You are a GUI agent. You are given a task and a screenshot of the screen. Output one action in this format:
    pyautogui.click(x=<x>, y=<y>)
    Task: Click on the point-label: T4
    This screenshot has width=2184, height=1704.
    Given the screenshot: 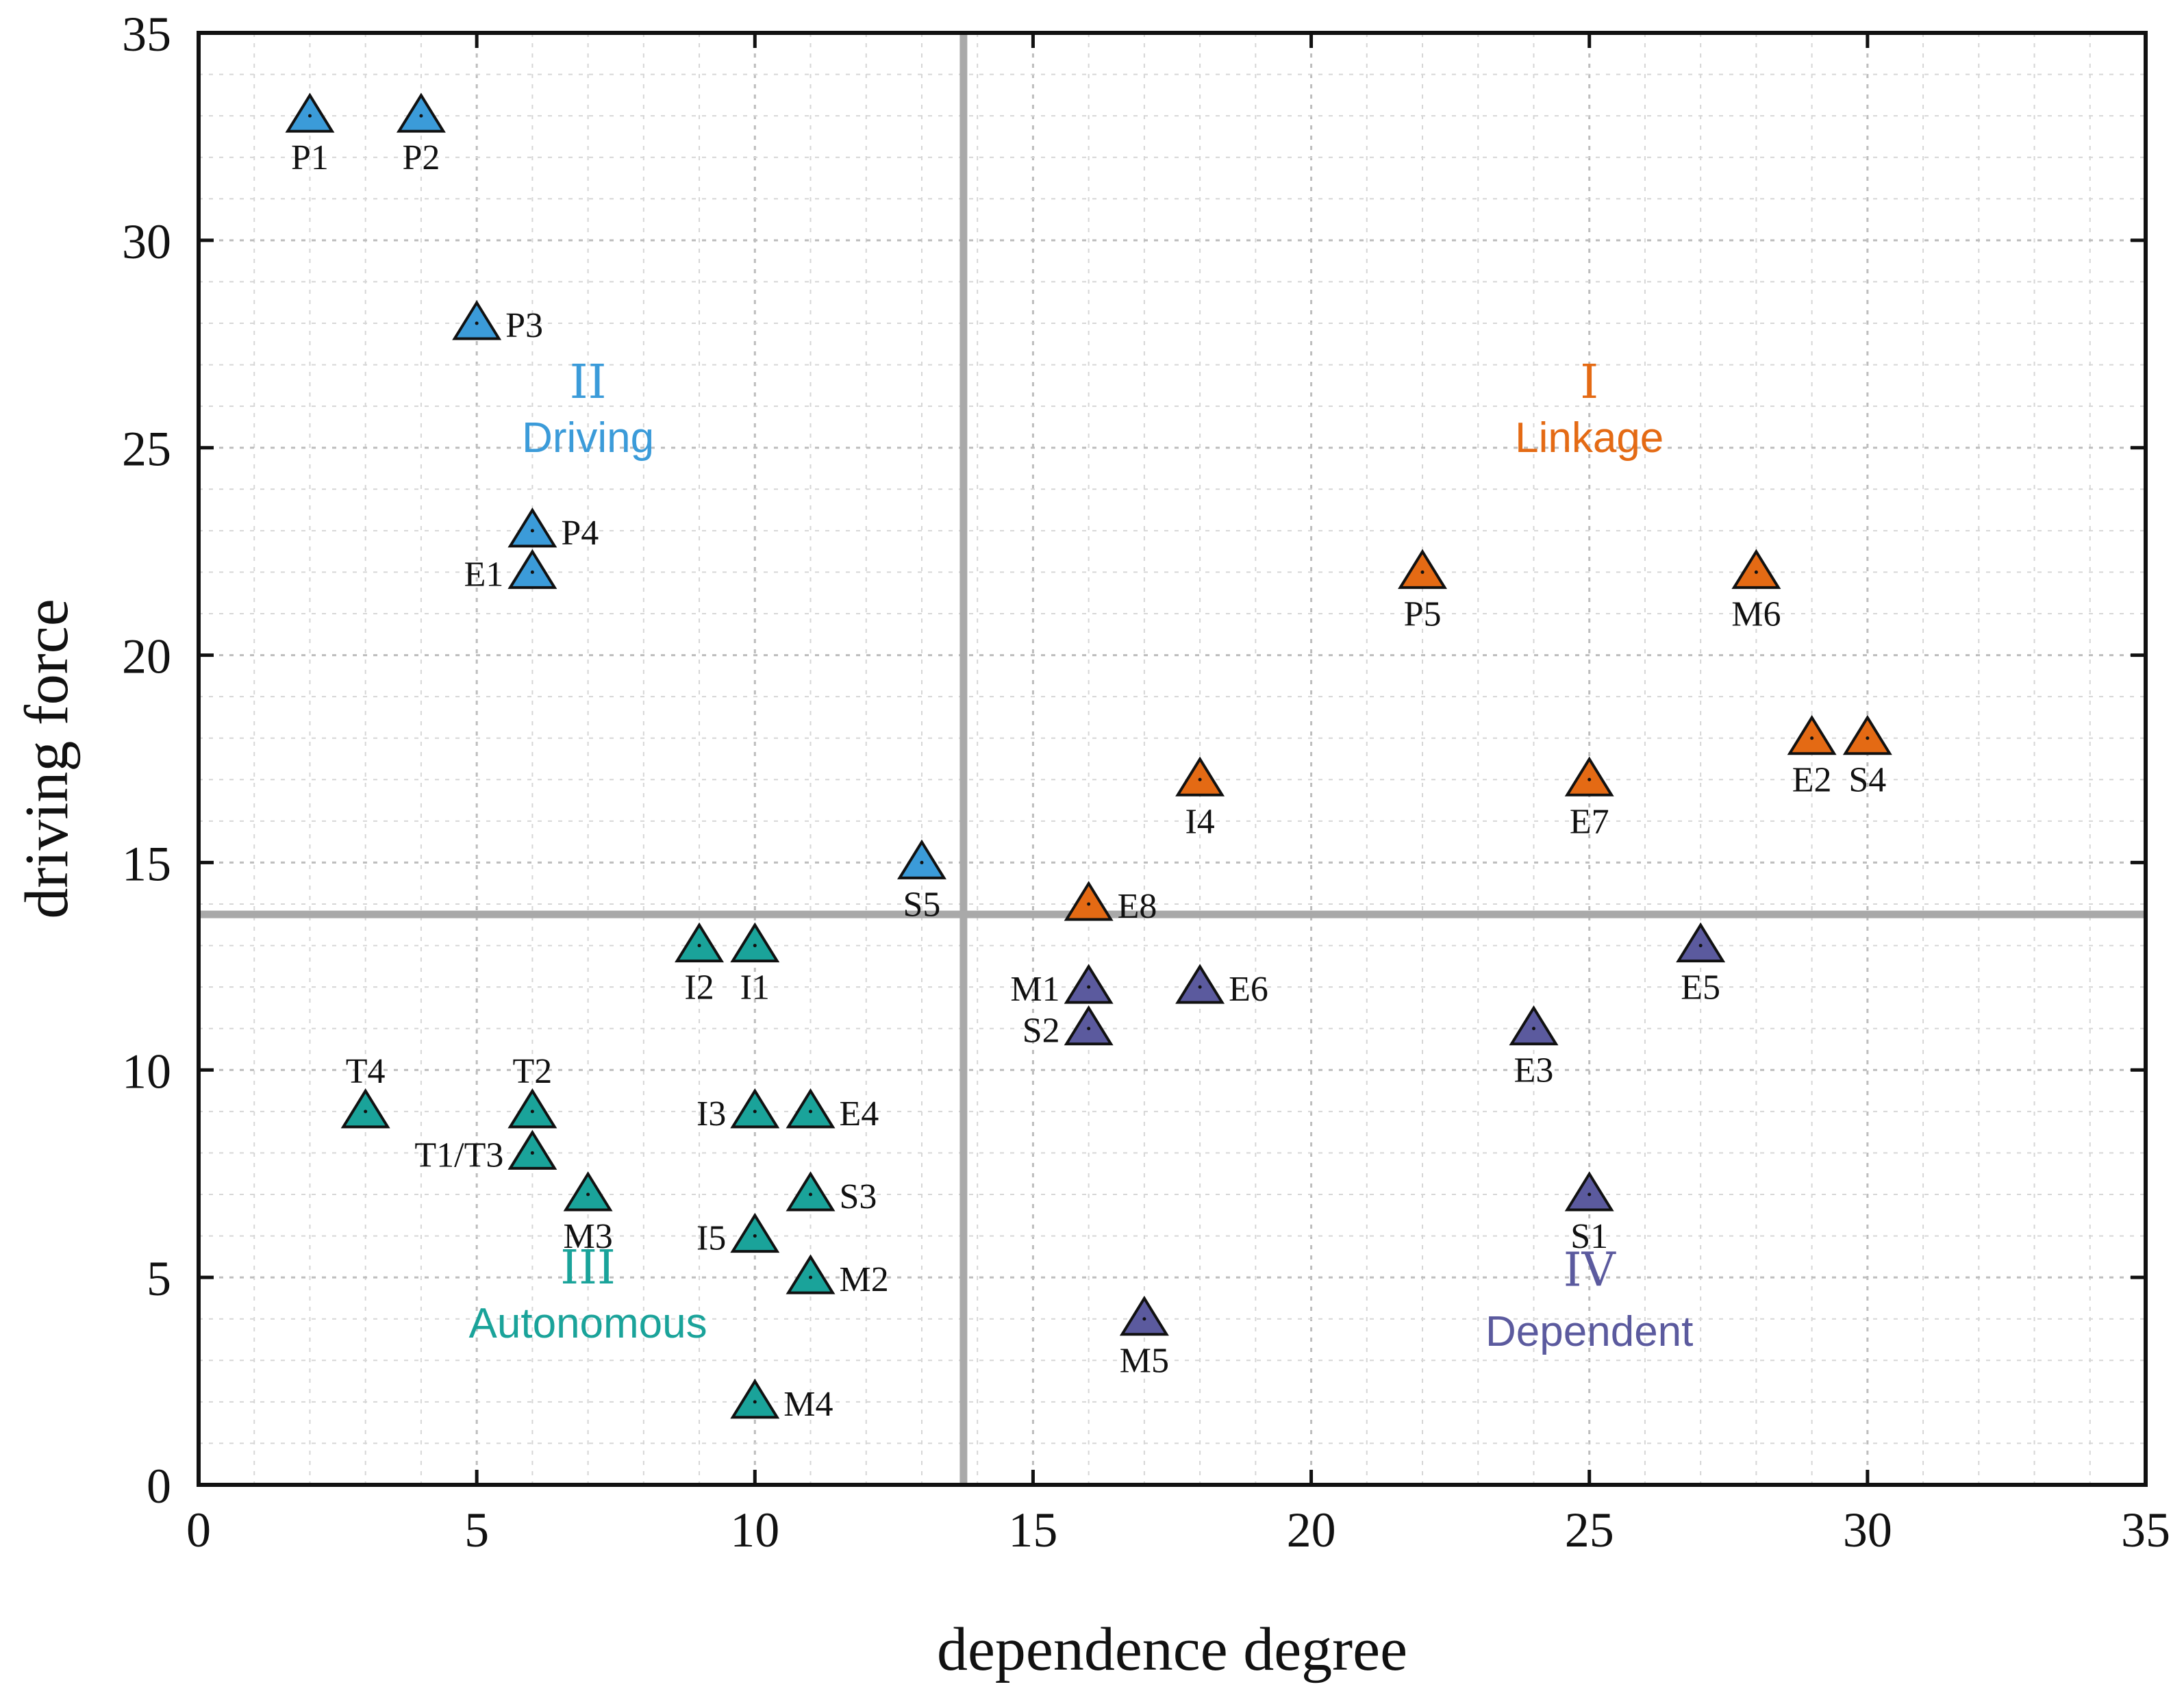 What is the action you would take?
    pyautogui.click(x=366, y=1071)
    